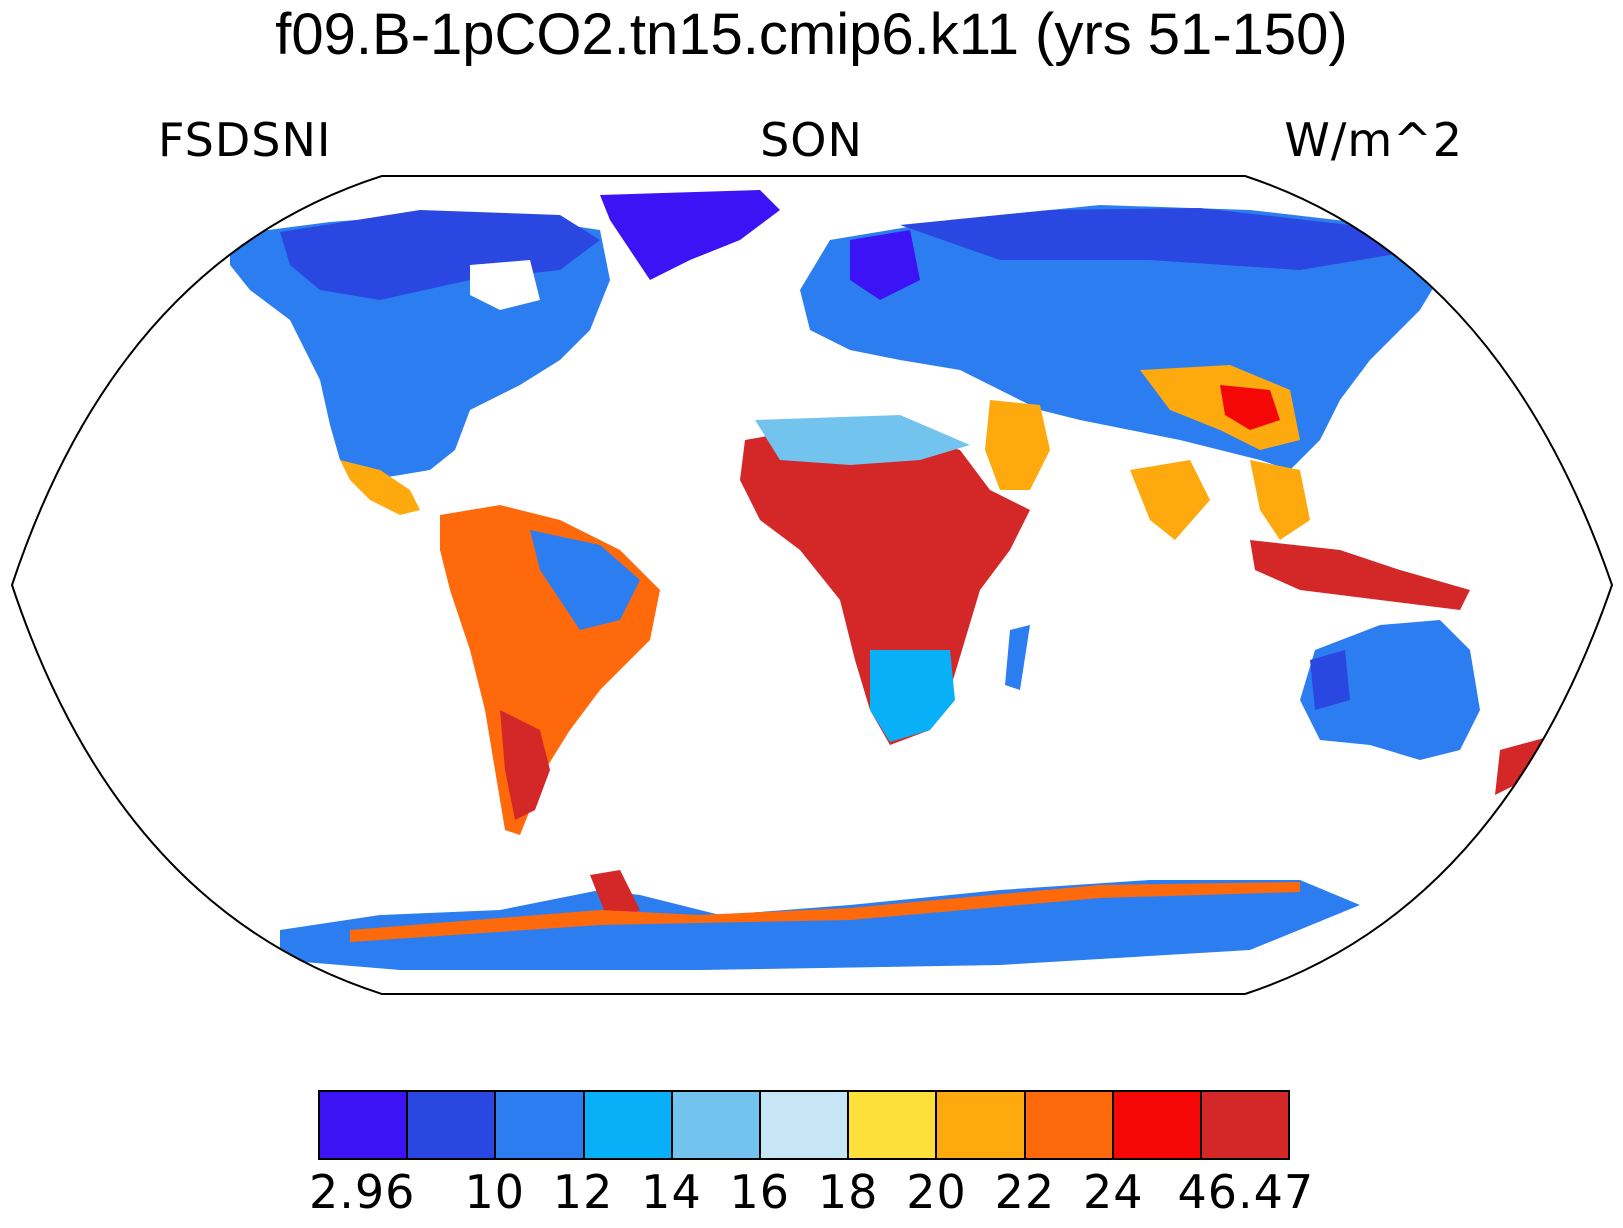  I want to click on colorbar-label: 46.47, so click(1246, 1192).